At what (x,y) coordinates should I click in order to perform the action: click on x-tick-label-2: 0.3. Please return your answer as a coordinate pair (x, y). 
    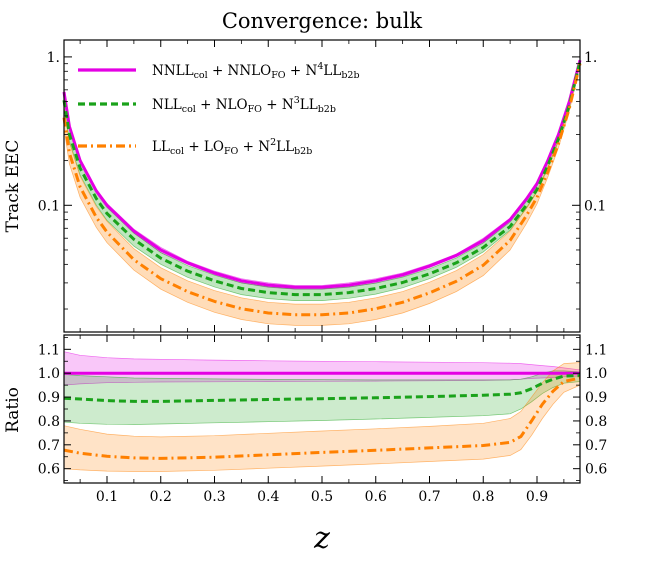
    Looking at the image, I should click on (214, 497).